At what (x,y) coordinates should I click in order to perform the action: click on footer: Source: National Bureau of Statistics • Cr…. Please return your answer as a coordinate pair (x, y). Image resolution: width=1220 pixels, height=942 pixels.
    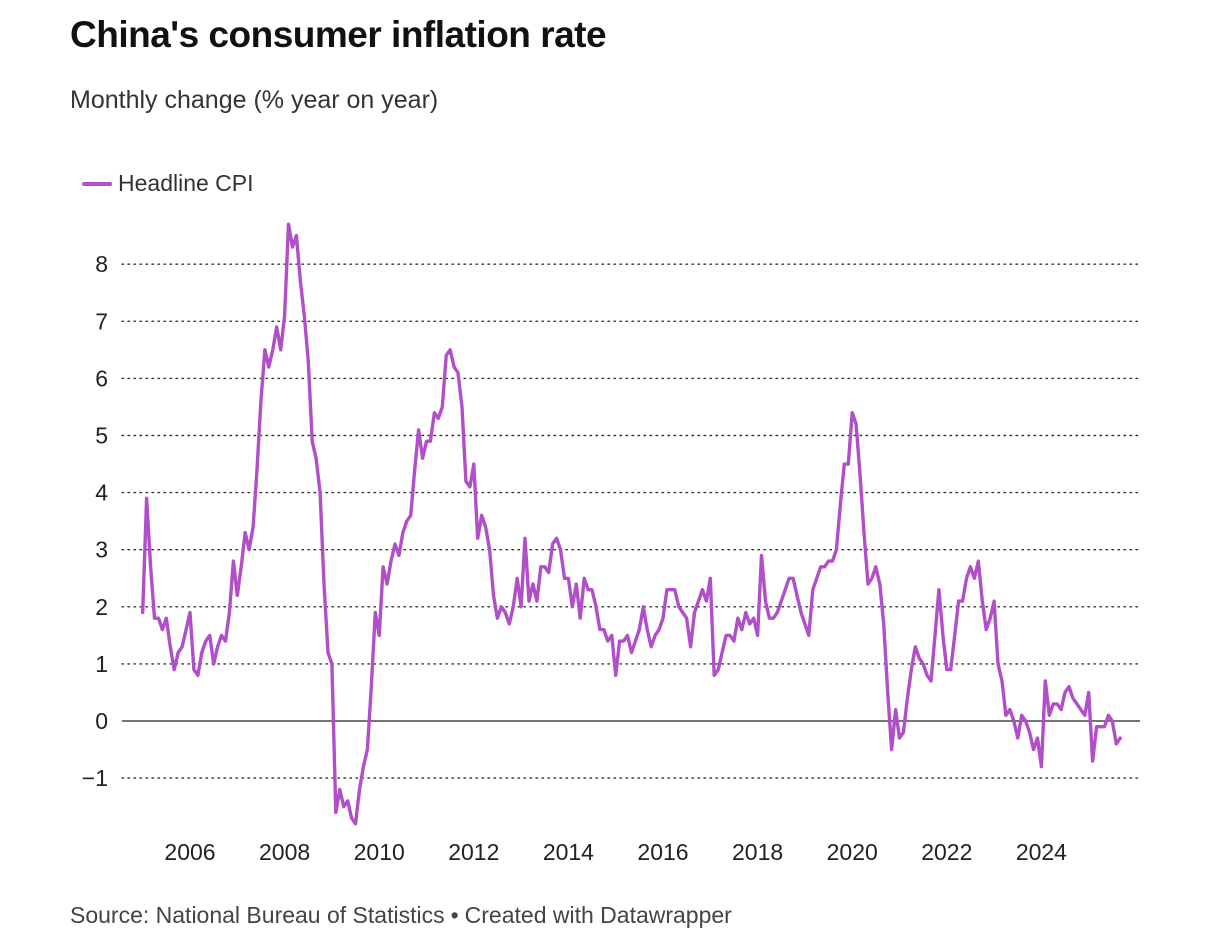
    Looking at the image, I should click on (401, 915).